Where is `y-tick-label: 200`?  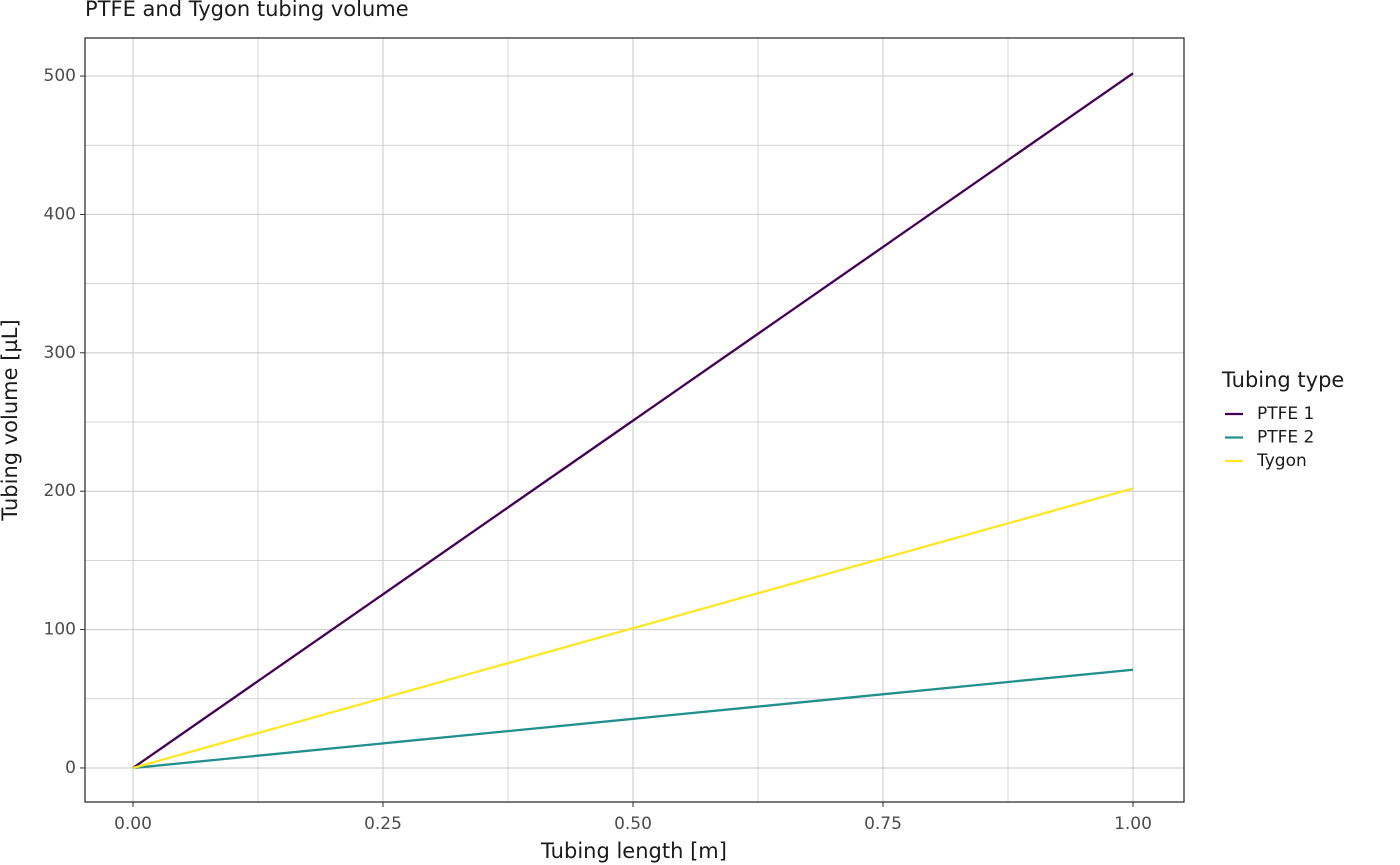 y-tick-label: 200 is located at coordinates (60, 491).